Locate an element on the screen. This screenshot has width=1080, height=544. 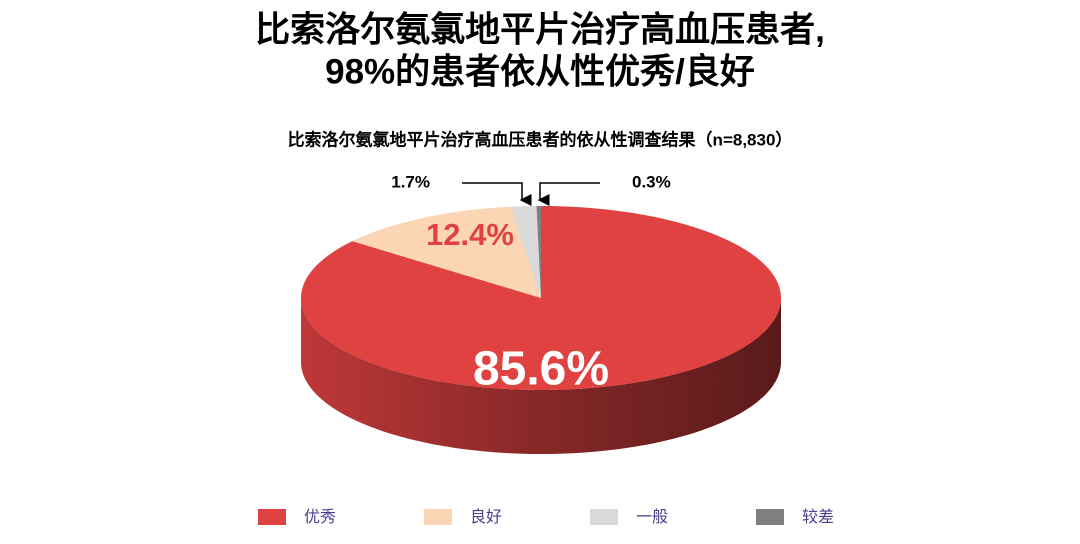
value-label: 0.3% is located at coordinates (651, 181).